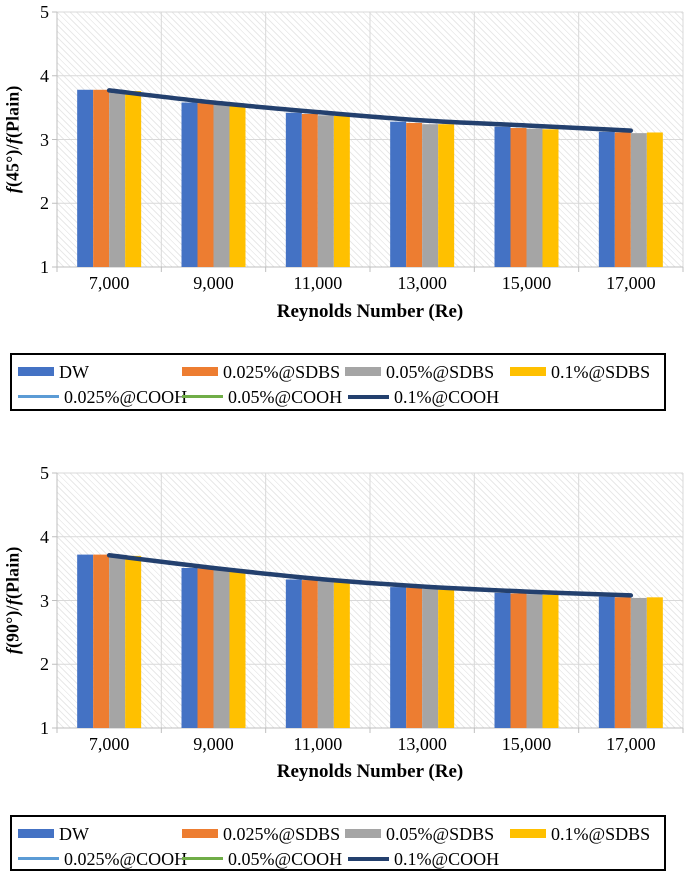  I want to click on legend-label: 0.025%@COOH, so click(126, 858).